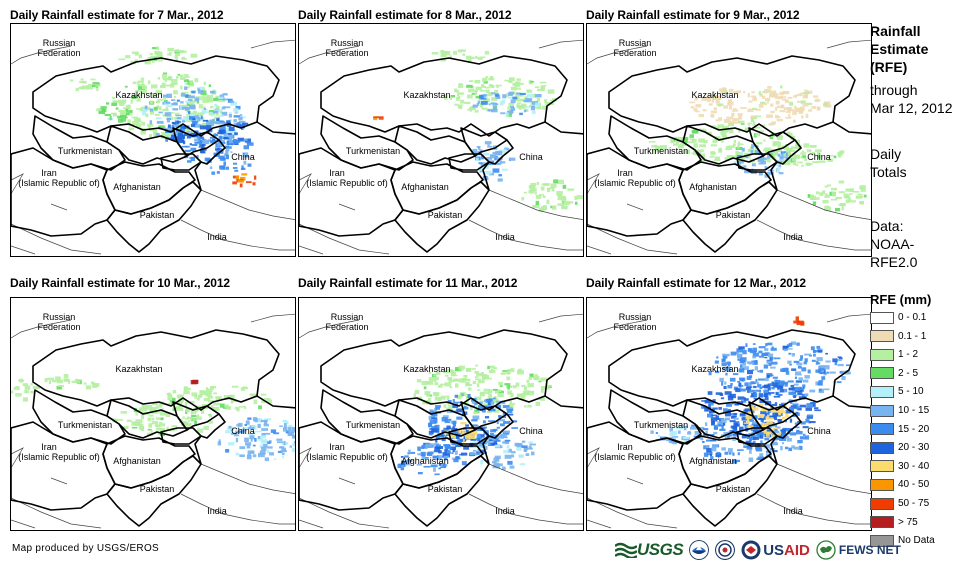 Image resolution: width=965 pixels, height=570 pixels. Describe the element at coordinates (894, 522) in the screenshot. I see `legend-item: > 75` at that location.